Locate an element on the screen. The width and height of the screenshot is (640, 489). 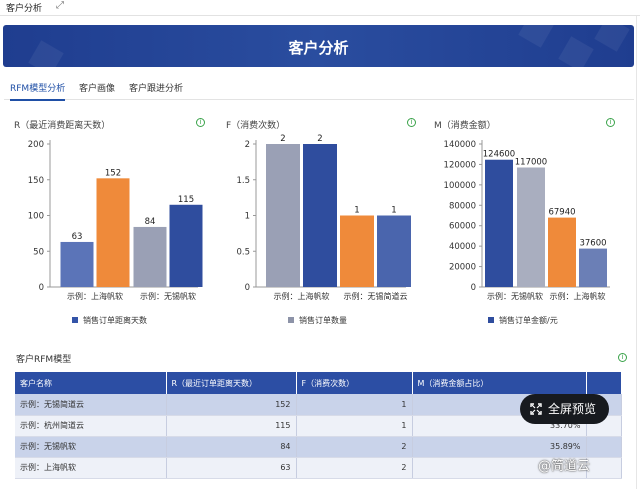
cell-r: 84 is located at coordinates (231, 447).